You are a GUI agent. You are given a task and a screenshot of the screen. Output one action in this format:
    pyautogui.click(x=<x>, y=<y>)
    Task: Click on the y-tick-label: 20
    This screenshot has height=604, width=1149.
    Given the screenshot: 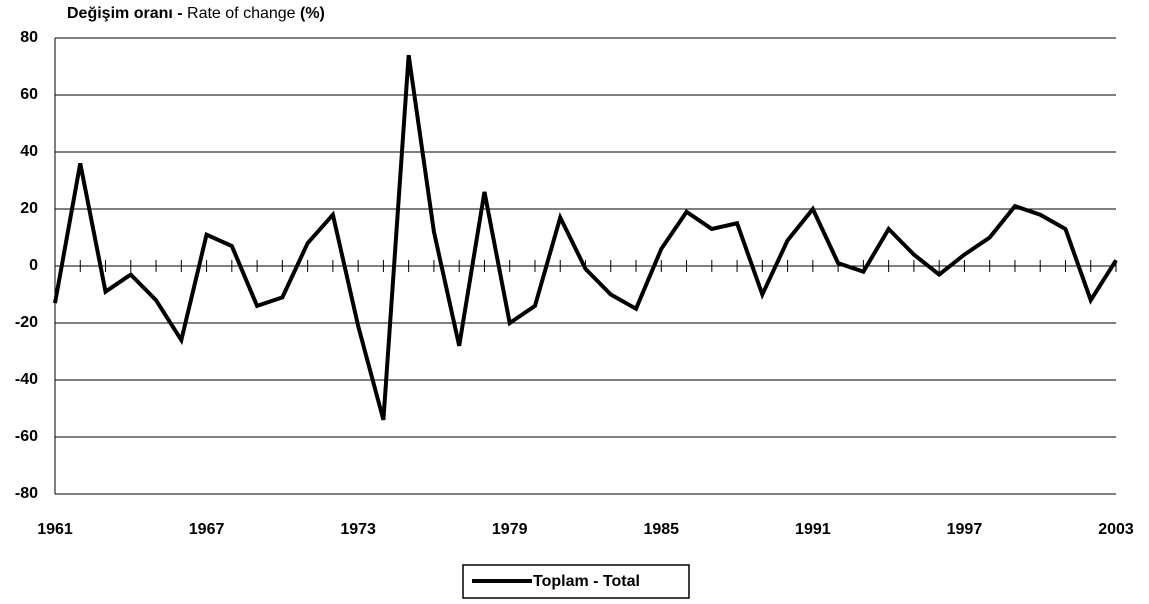 What is the action you would take?
    pyautogui.click(x=29, y=208)
    